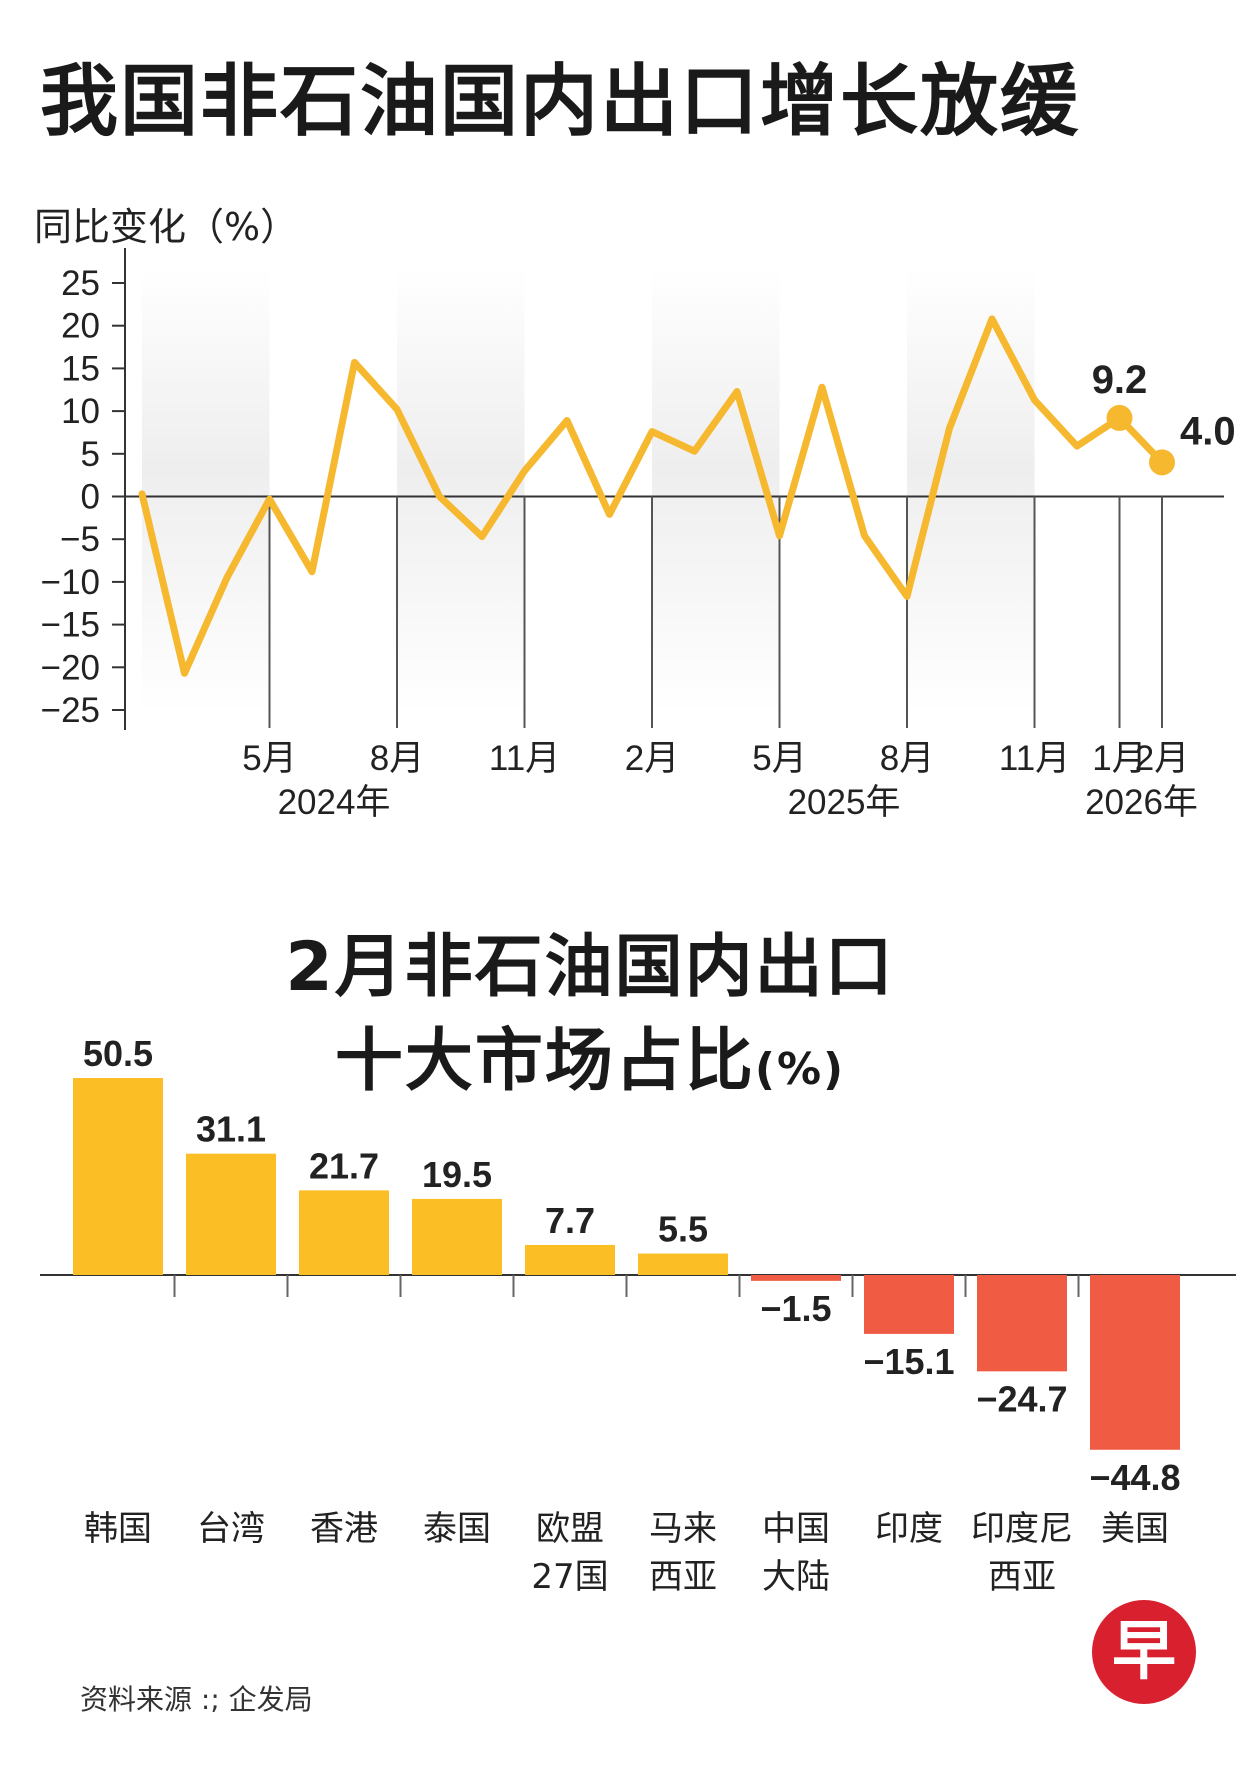 This screenshot has width=1251, height=1765. What do you see at coordinates (1208, 431) in the screenshot?
I see `point-label: 4.0` at bounding box center [1208, 431].